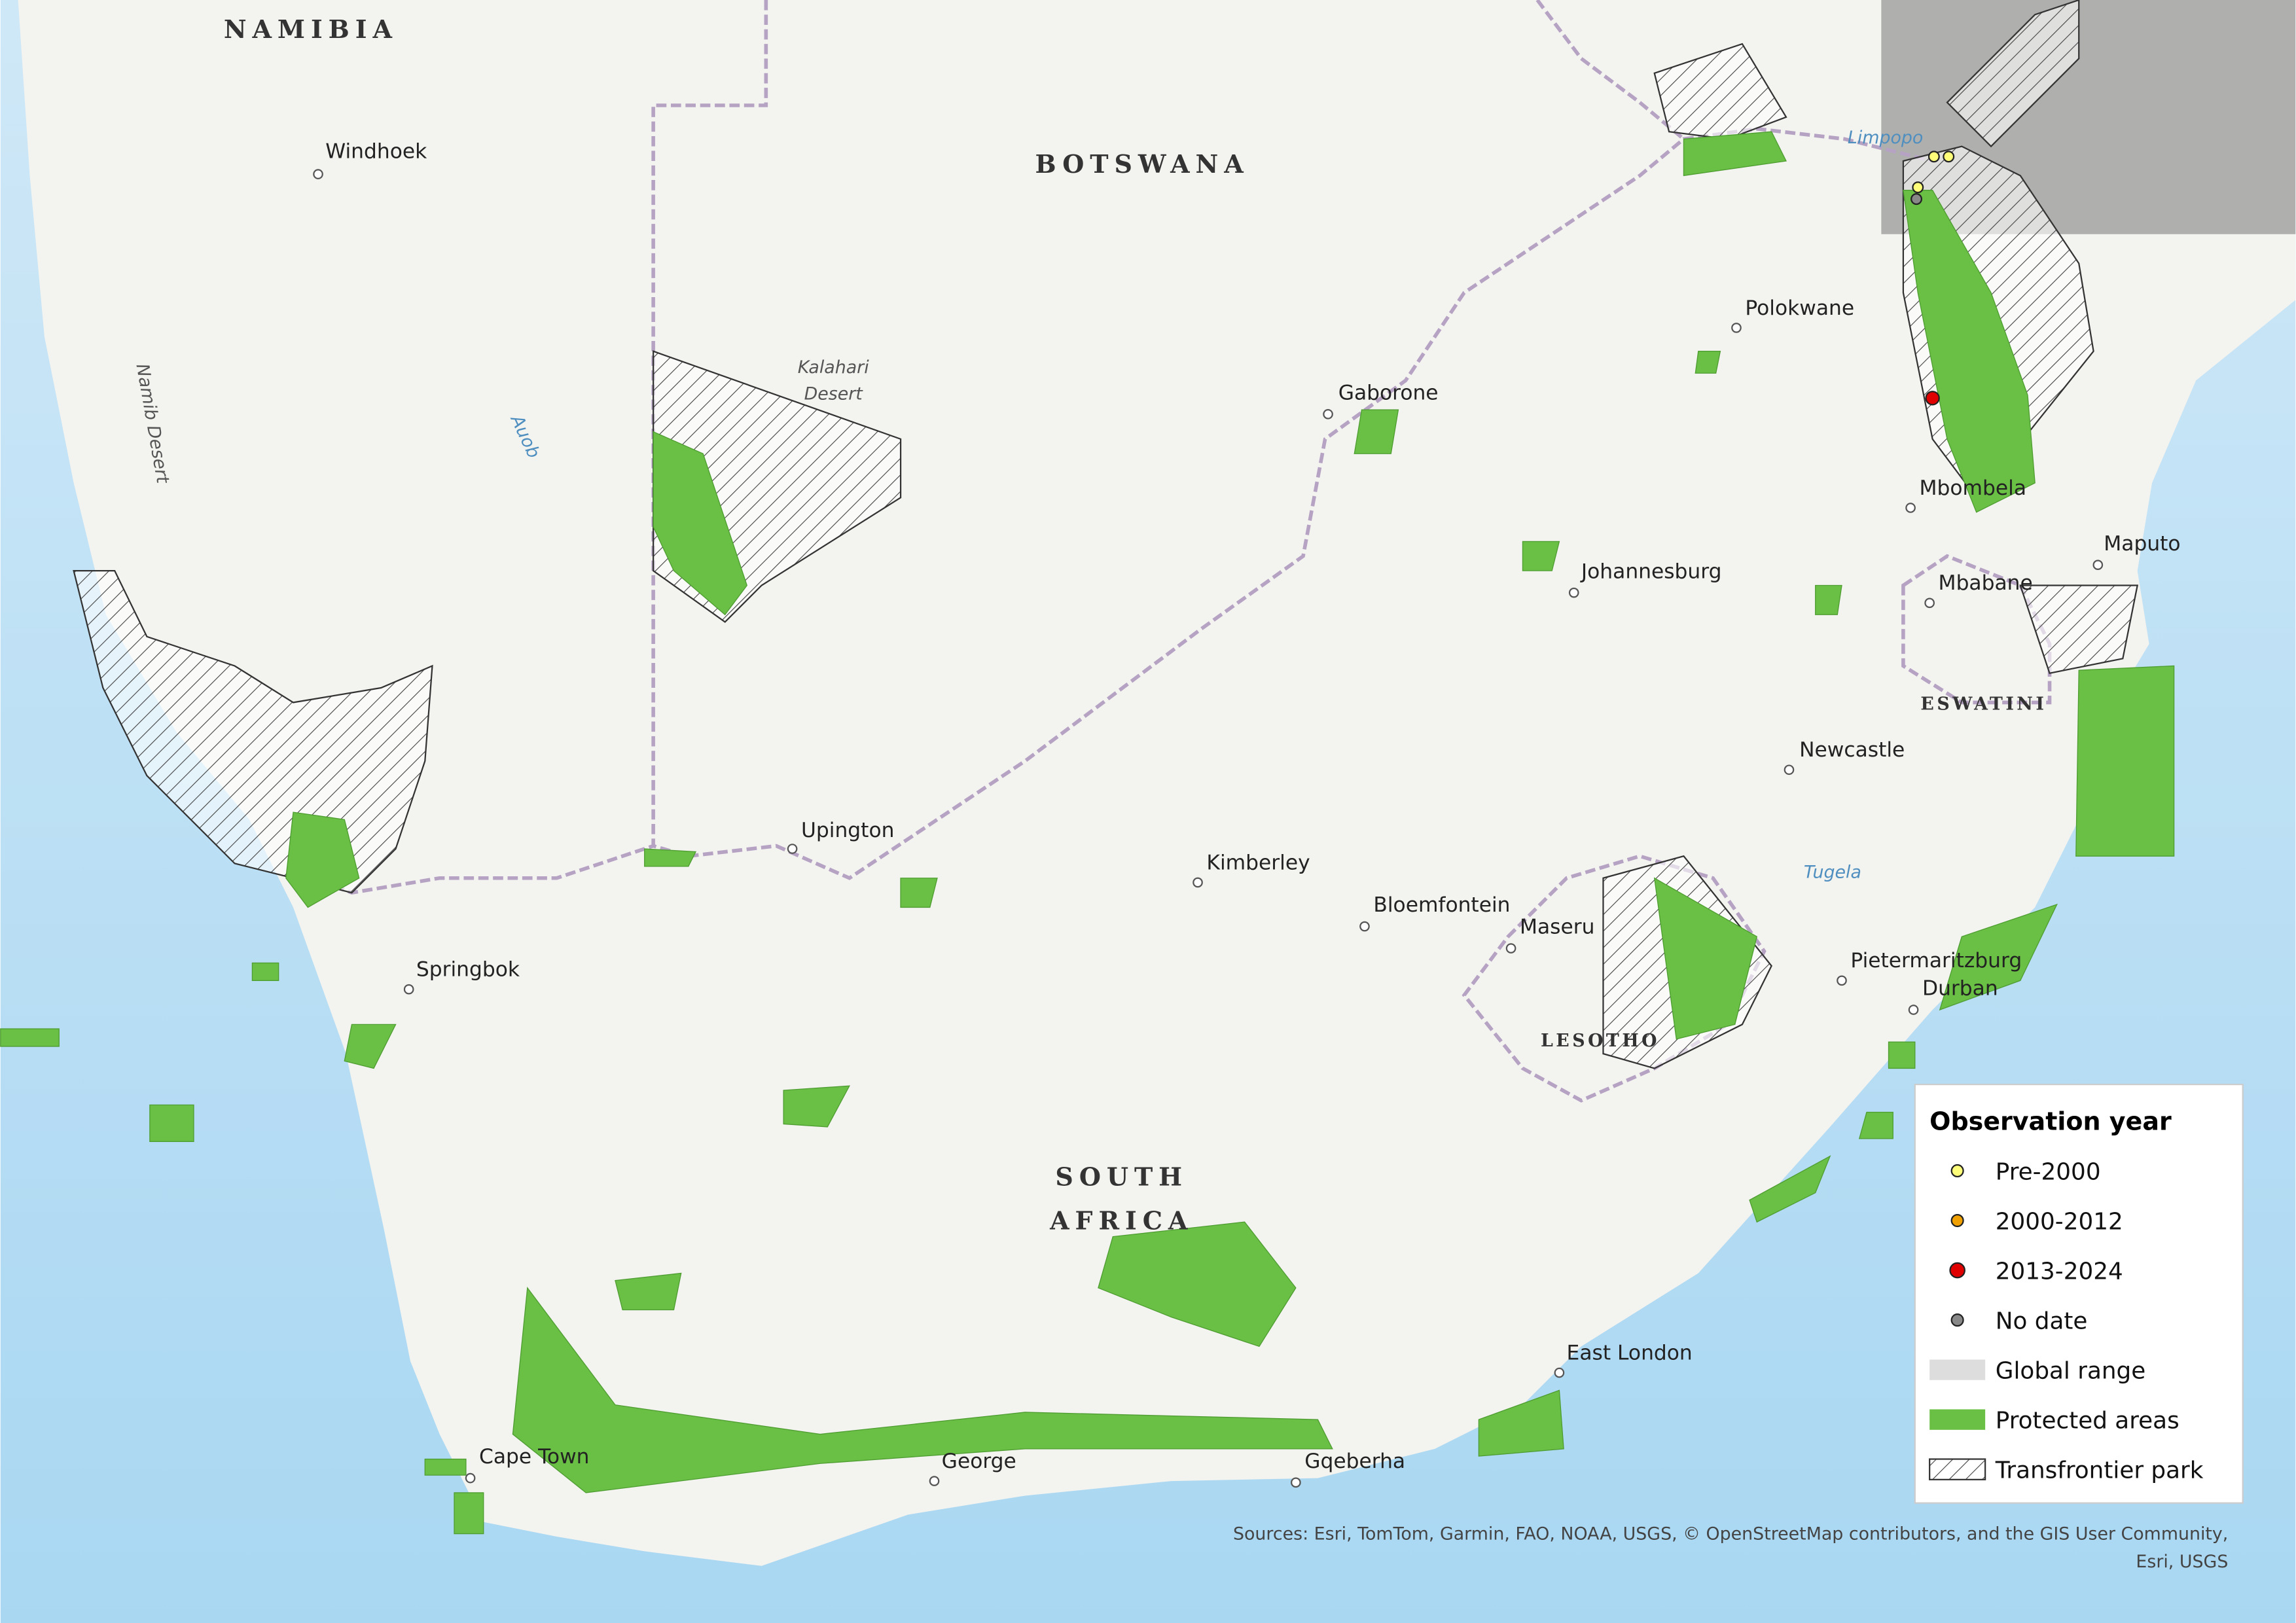 The height and width of the screenshot is (1623, 2296). What do you see at coordinates (1441, 905) in the screenshot?
I see `city-label: Bloemfontein` at bounding box center [1441, 905].